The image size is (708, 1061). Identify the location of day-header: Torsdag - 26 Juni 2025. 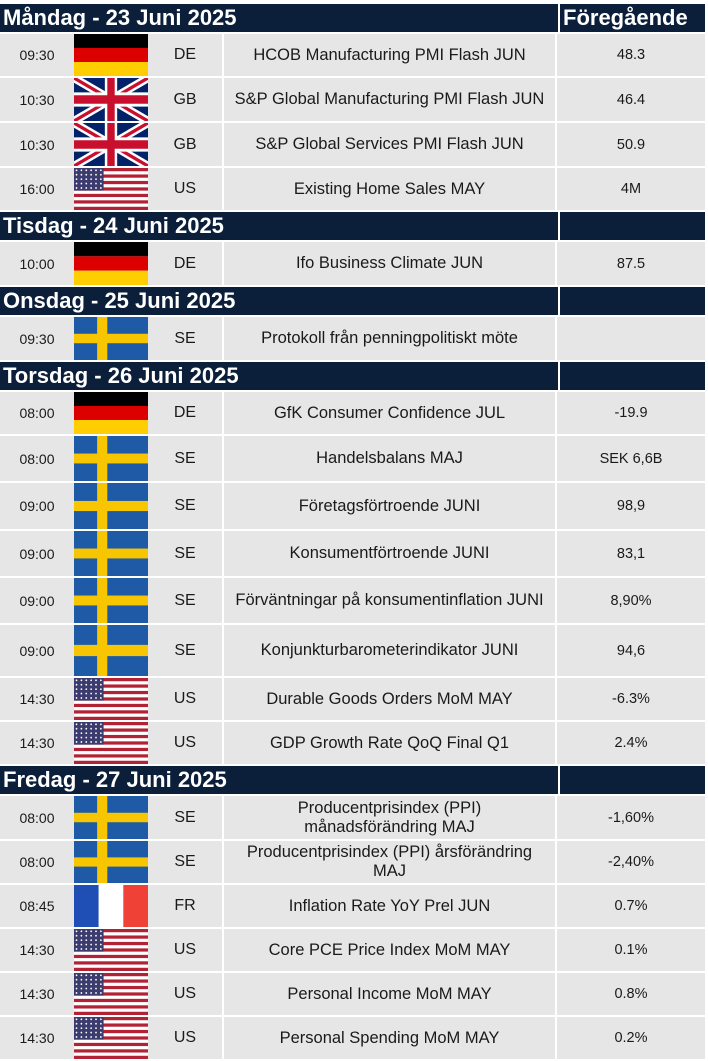
(352, 377).